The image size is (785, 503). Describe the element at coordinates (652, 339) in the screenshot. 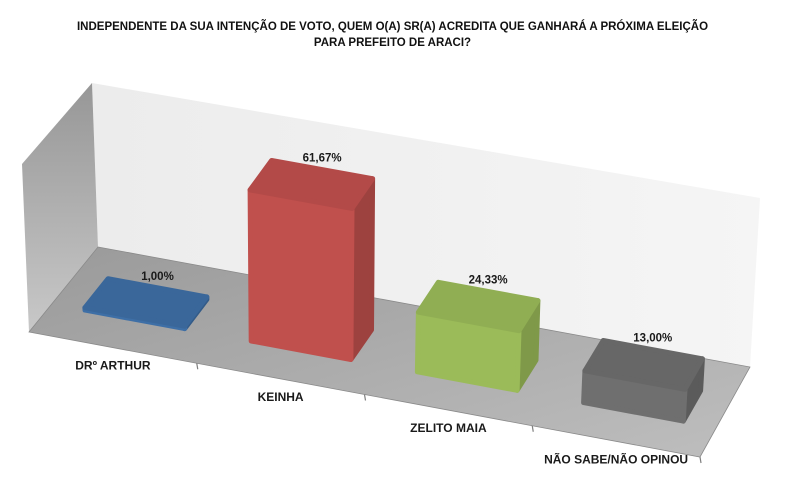

I see `value-label-nao-sabe-nao-opinou: 13,00%` at that location.